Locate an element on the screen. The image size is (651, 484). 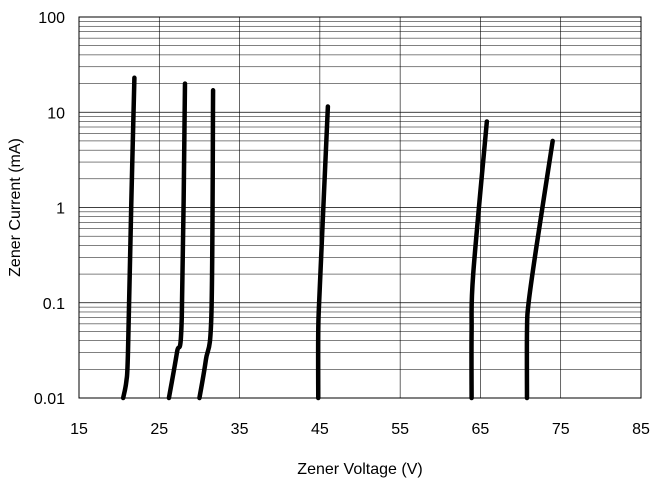
x-tick-label: 65 is located at coordinates (481, 429).